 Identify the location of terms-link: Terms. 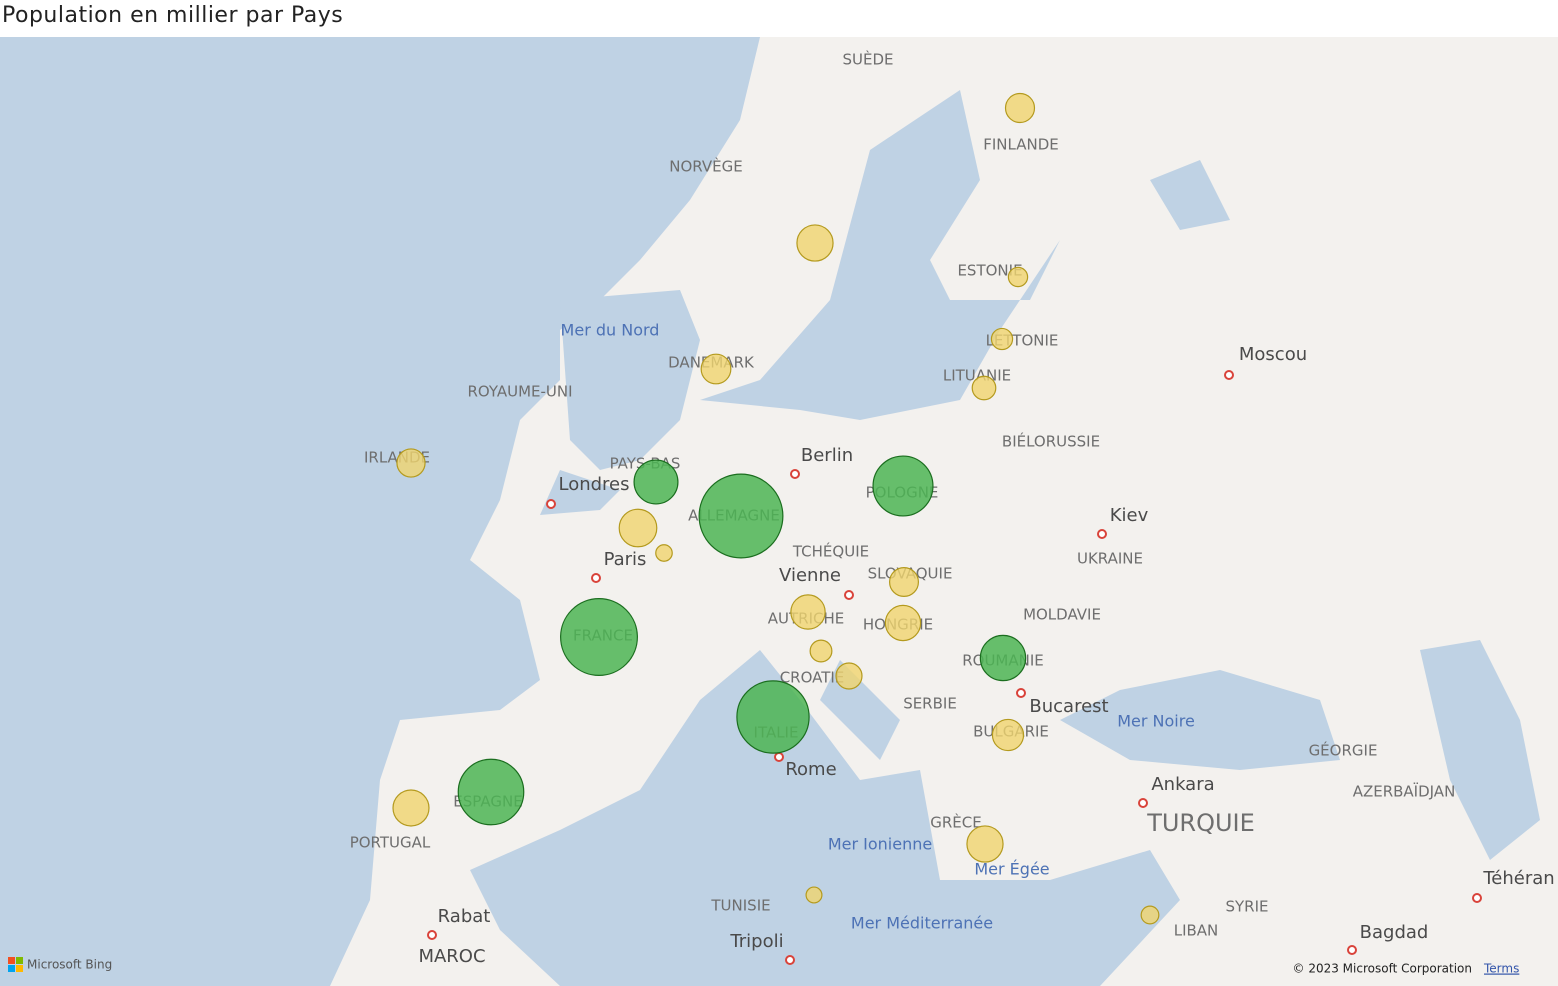
(1501, 969).